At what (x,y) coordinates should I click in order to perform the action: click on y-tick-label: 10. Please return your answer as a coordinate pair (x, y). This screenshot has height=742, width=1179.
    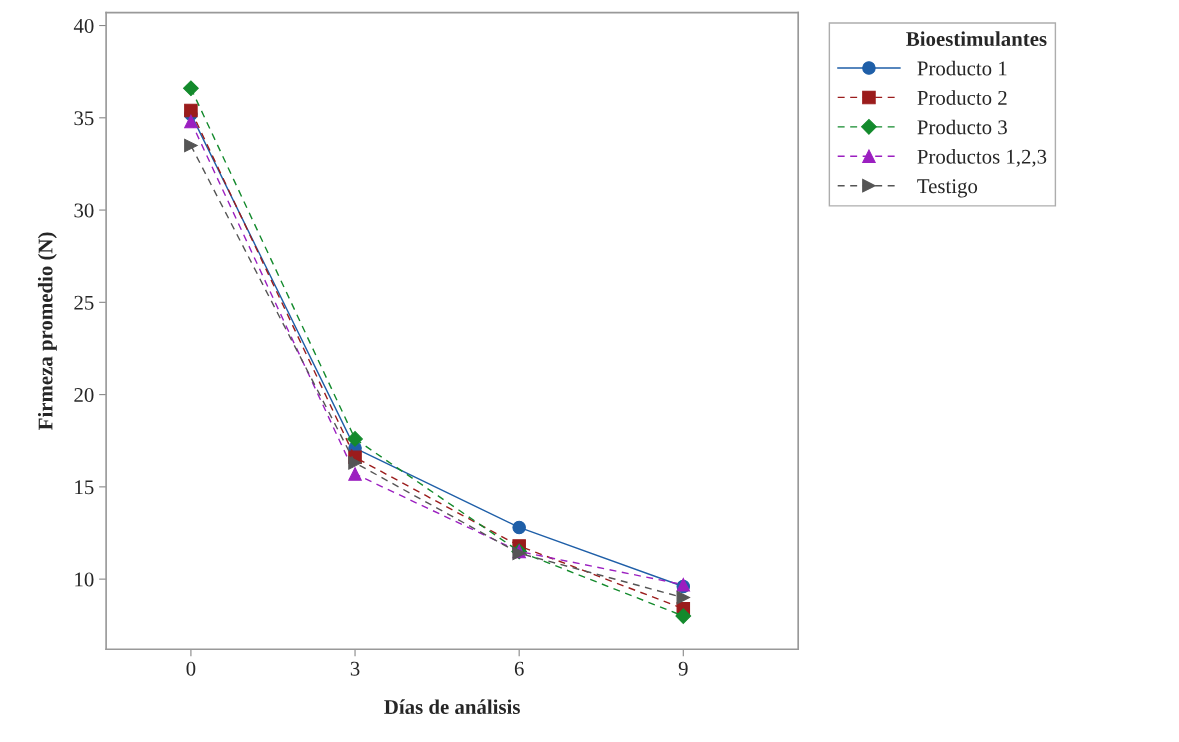
    Looking at the image, I should click on (84, 579).